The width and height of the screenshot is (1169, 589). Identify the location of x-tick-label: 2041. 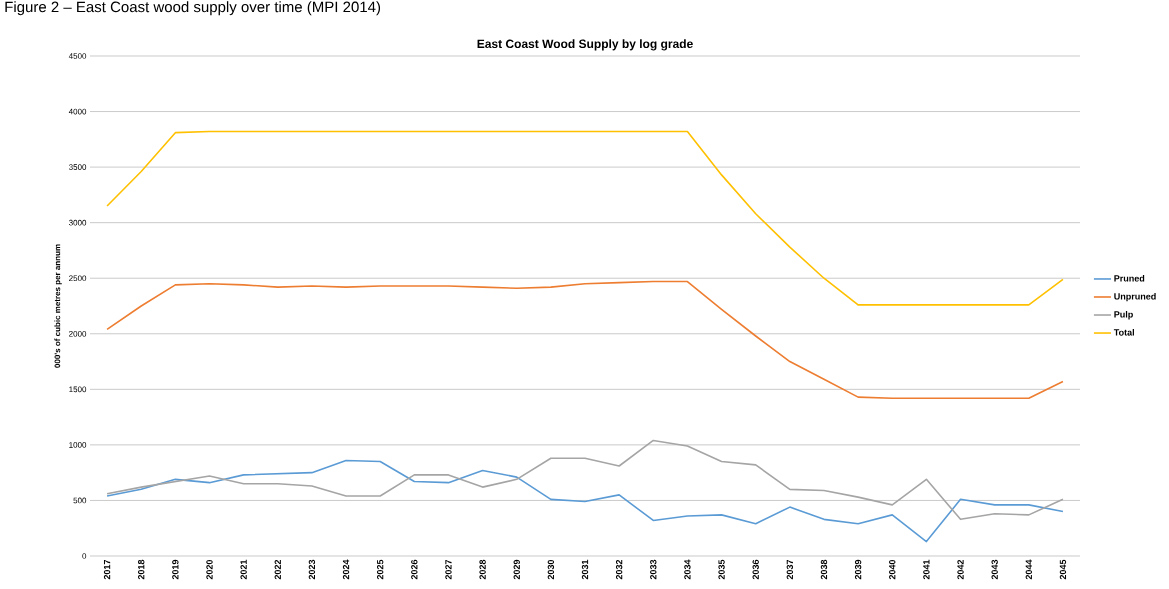
(926, 569).